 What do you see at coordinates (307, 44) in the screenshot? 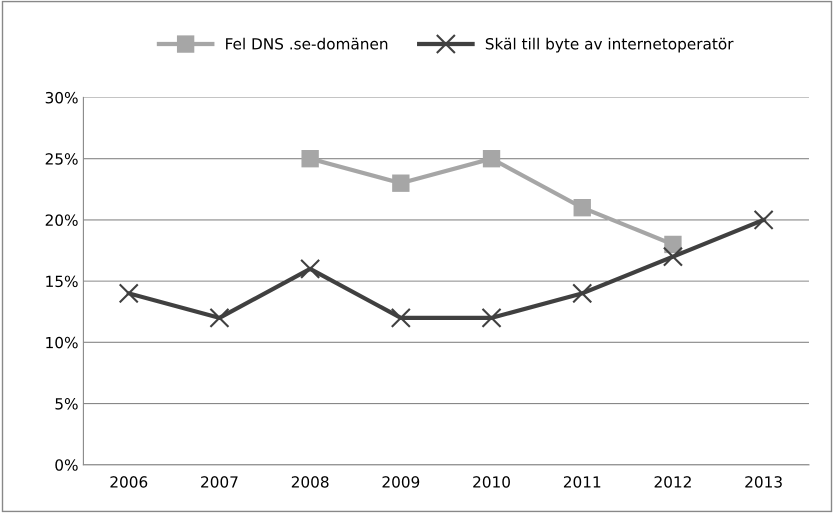
I see `legend-label: Fel DNS .se-domänen` at bounding box center [307, 44].